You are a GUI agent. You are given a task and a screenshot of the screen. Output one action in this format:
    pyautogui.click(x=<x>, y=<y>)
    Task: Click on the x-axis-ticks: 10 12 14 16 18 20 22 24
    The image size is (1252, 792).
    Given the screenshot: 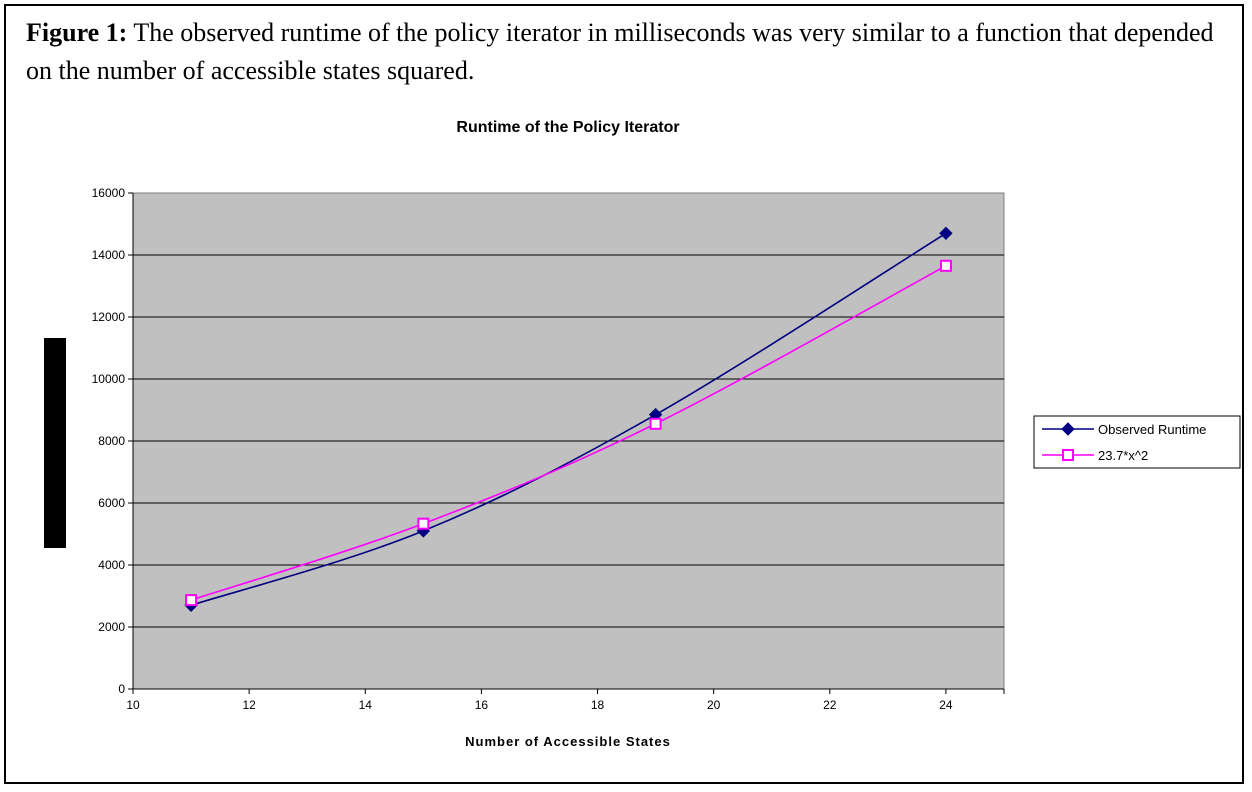 What is the action you would take?
    pyautogui.click(x=565, y=700)
    